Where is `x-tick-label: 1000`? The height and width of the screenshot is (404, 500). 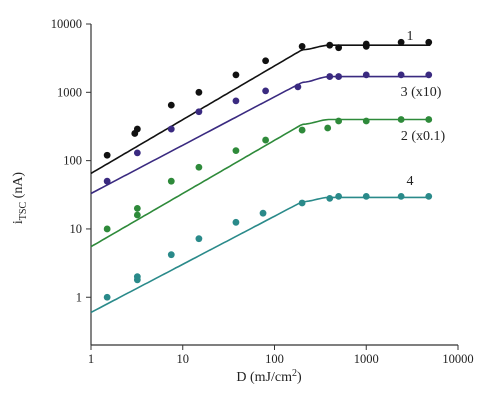 x-tick-label: 1000 is located at coordinates (366, 359).